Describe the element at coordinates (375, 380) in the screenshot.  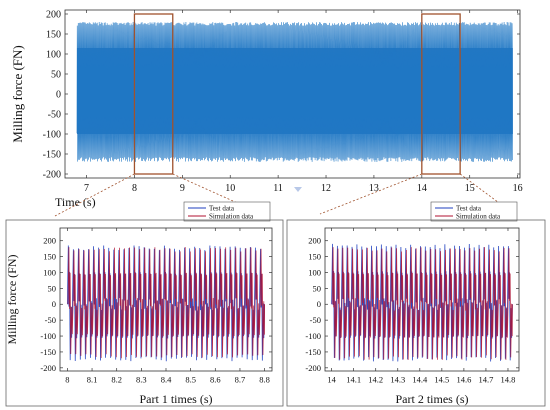
I see `x-tick-label: 14.2` at that location.